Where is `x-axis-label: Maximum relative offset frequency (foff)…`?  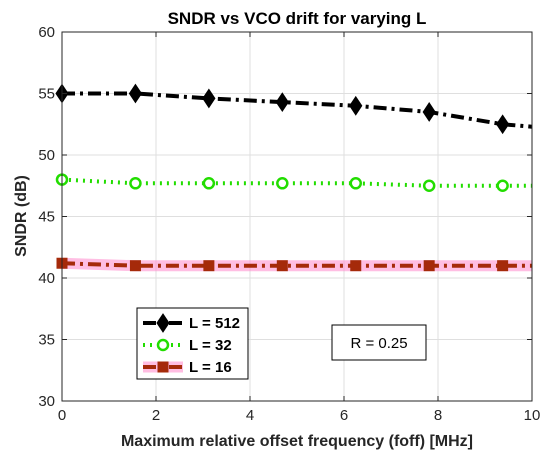 x-axis-label: Maximum relative offset frequency (foff)… is located at coordinates (297, 441).